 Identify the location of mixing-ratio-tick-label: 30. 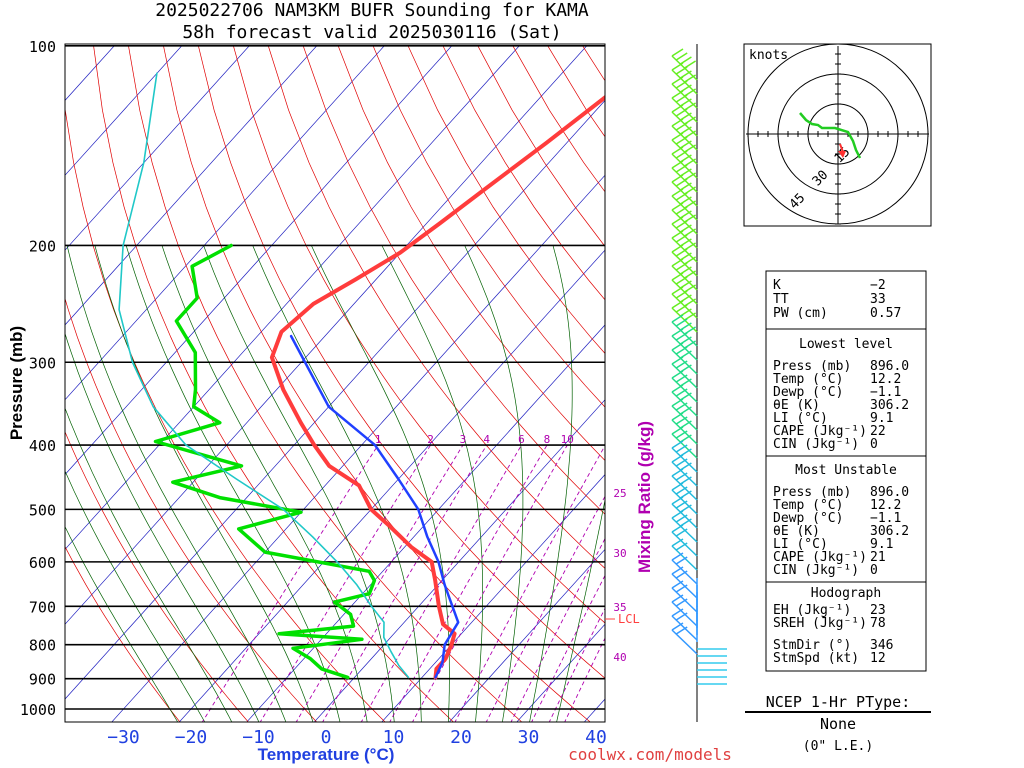
(619, 553).